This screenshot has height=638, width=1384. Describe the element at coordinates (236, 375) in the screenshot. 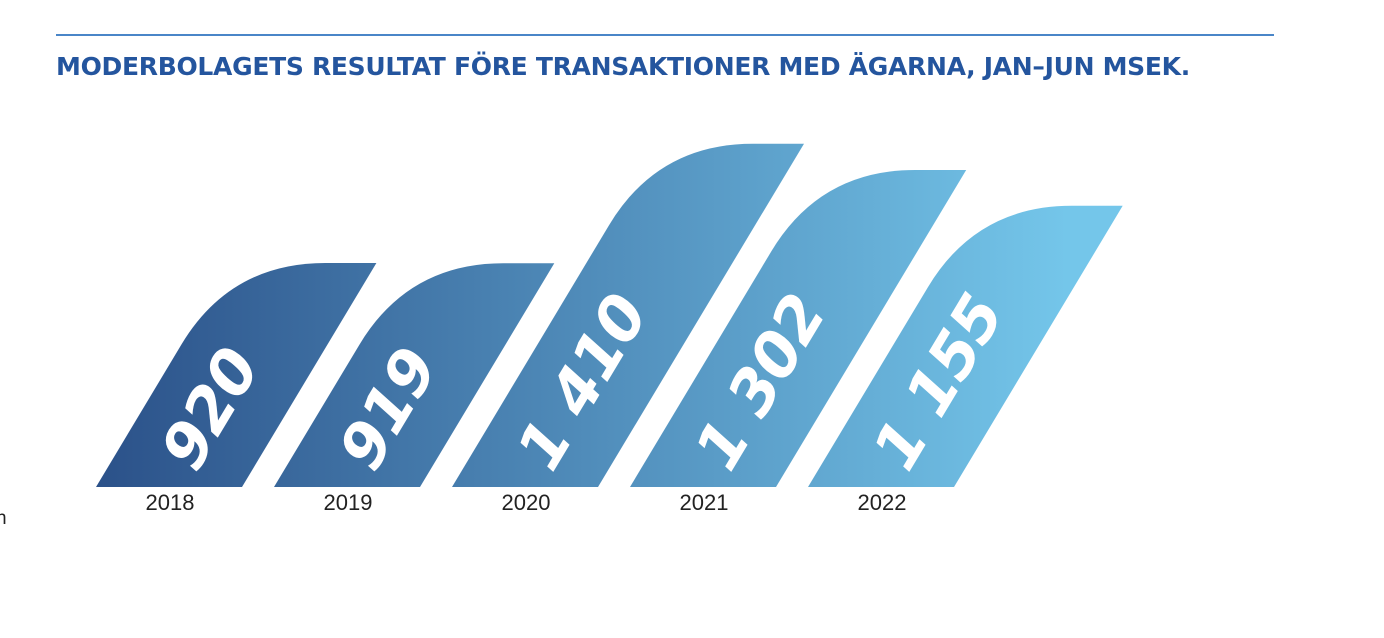

I see `bar-2018` at that location.